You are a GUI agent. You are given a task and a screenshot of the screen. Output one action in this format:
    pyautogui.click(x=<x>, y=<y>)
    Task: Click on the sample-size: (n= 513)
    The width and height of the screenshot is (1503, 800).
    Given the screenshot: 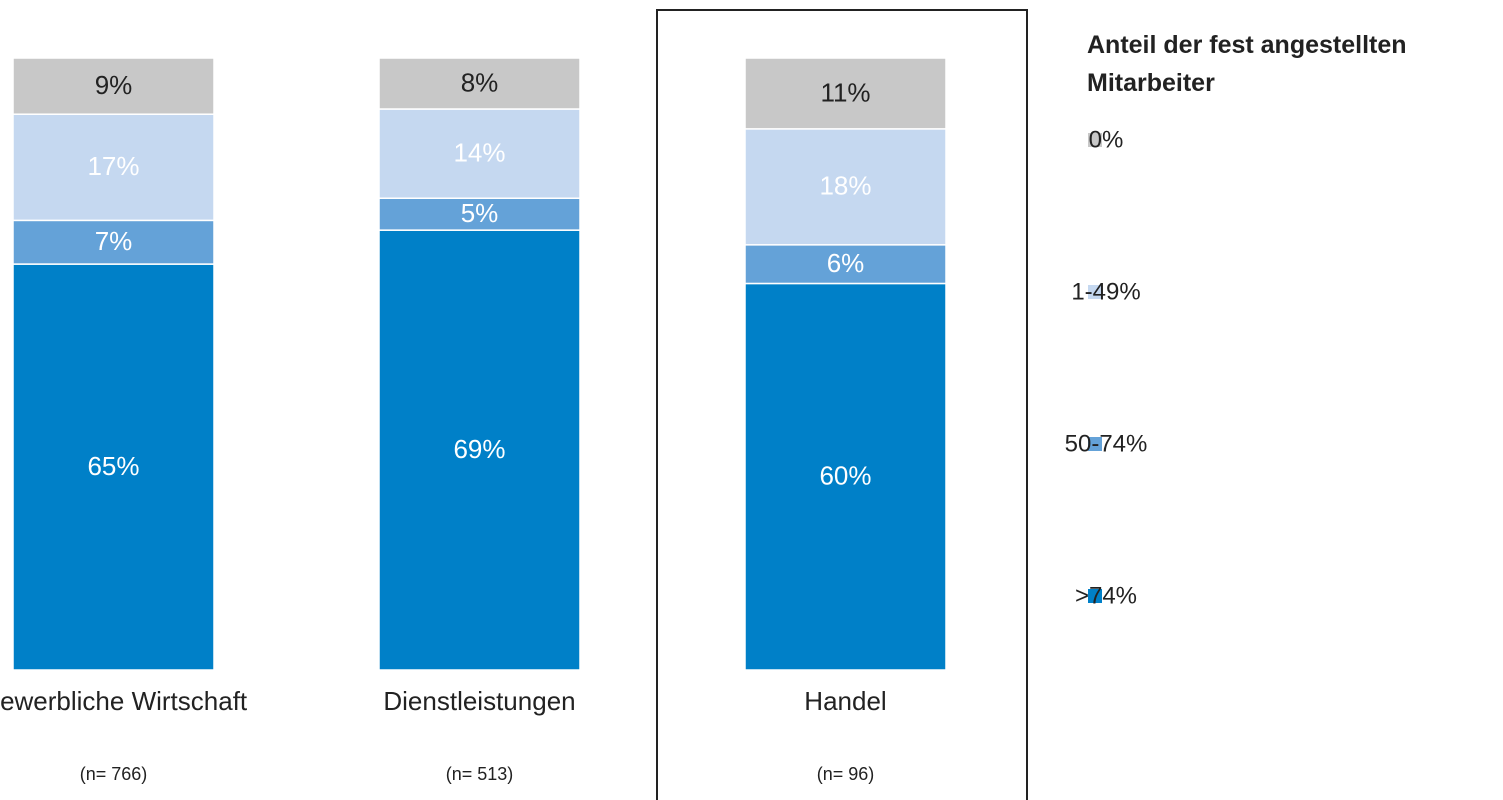 What is the action you would take?
    pyautogui.click(x=479, y=774)
    